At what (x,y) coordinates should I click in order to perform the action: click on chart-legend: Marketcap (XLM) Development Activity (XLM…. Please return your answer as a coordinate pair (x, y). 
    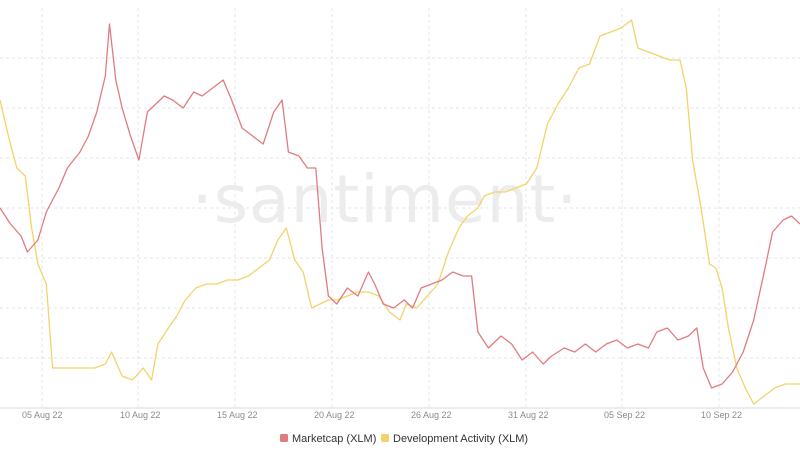
    Looking at the image, I should click on (404, 439).